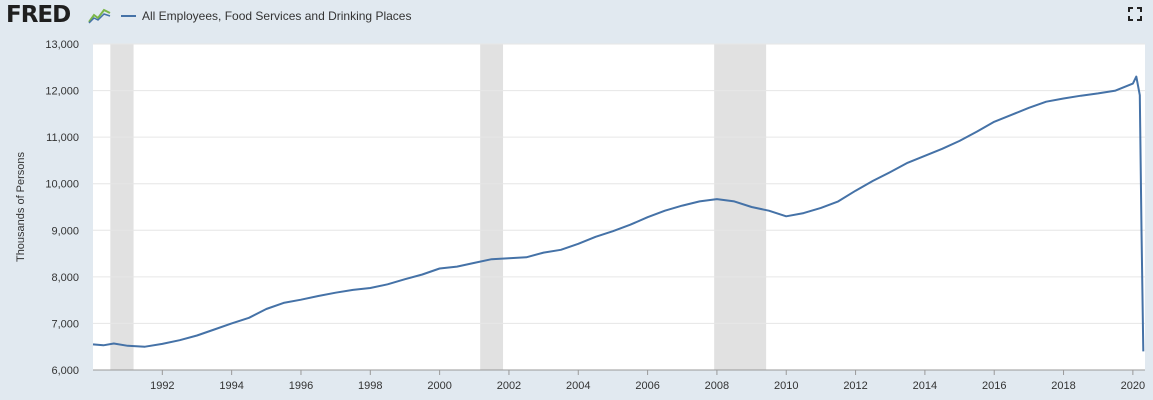  What do you see at coordinates (855, 386) in the screenshot?
I see `x-tick-label: 2012` at bounding box center [855, 386].